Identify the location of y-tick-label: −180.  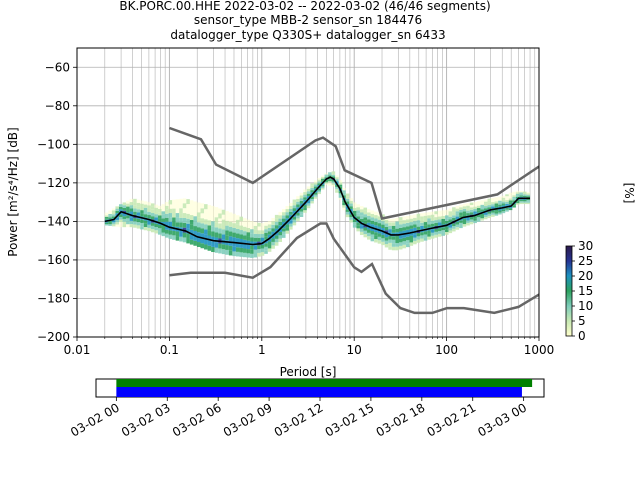
(53, 298).